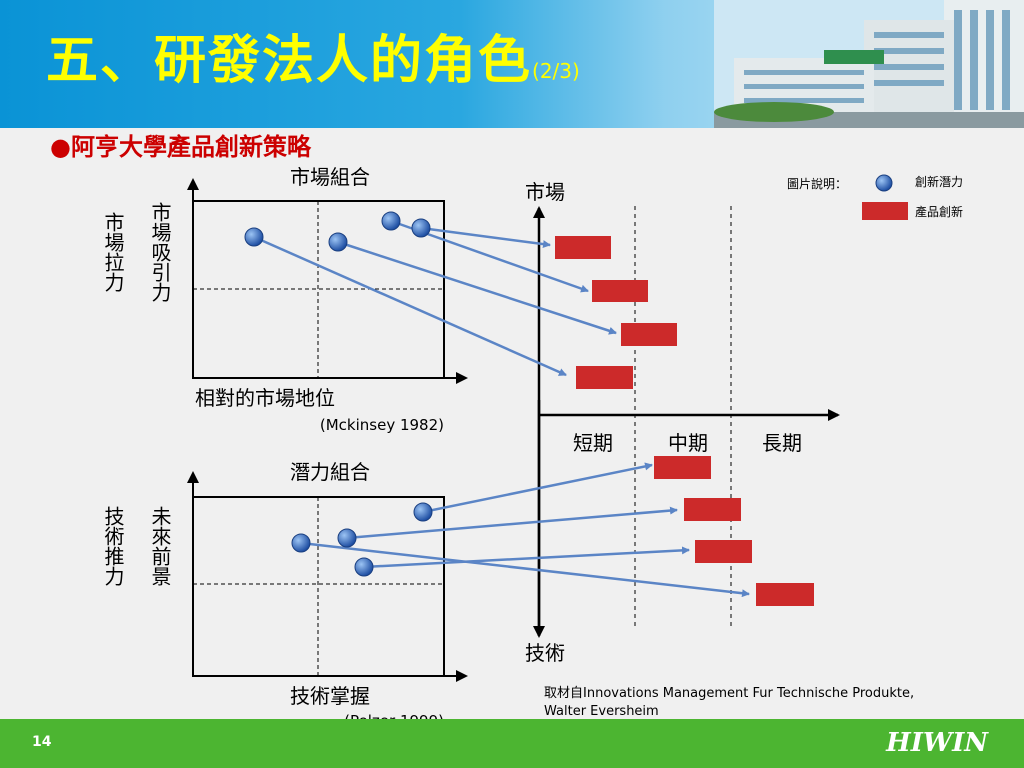  I want to click on period-long: 長期, so click(782, 443).